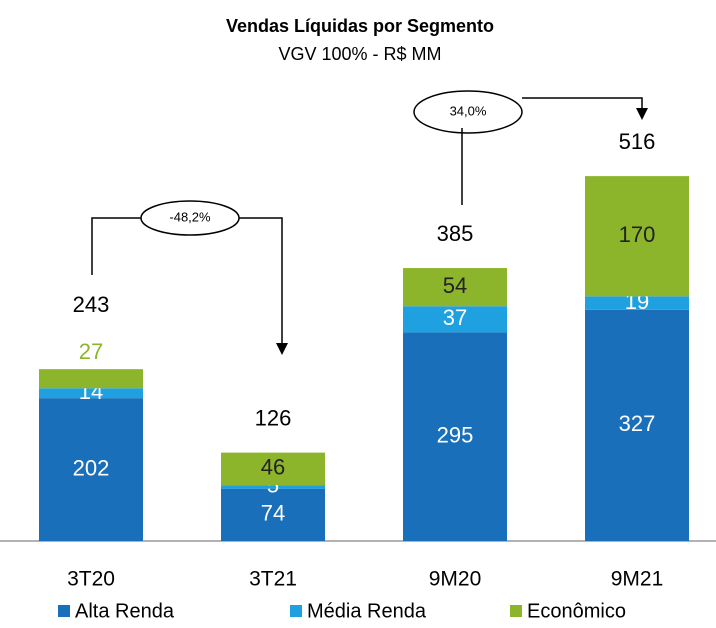 This screenshot has height=628, width=716. What do you see at coordinates (360, 26) in the screenshot?
I see `chart-title: Vendas Líquidas por Segmento` at bounding box center [360, 26].